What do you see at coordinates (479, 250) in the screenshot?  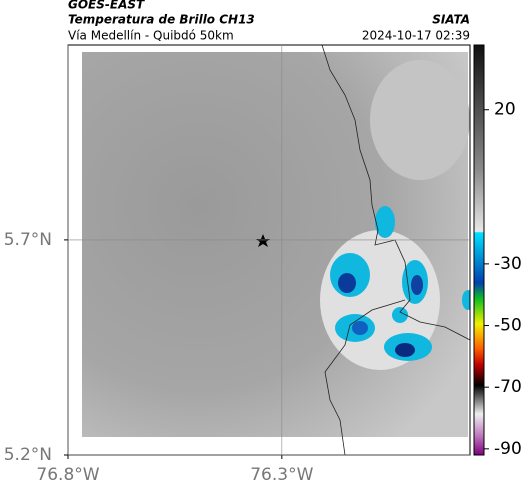 I see `colorbar` at bounding box center [479, 250].